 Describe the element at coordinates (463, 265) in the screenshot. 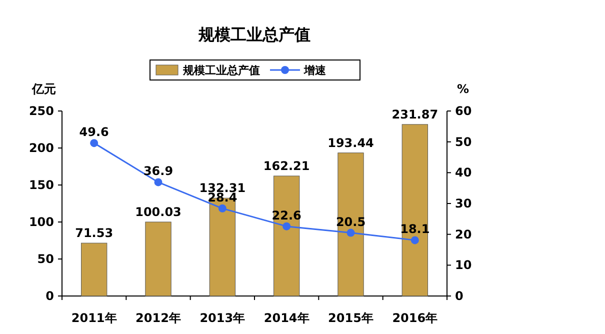

I see `y2-tick-label: 10` at that location.